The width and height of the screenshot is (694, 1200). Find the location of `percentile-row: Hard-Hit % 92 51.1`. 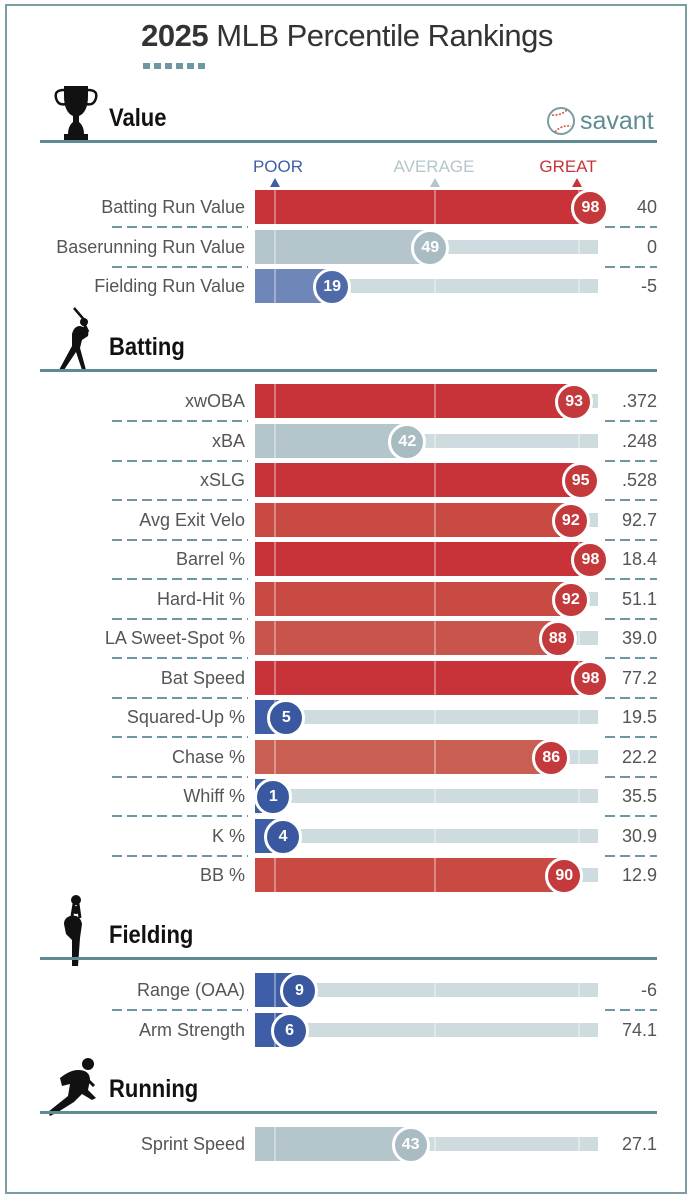

percentile-row: Hard-Hit % 92 51.1 is located at coordinates (347, 600).